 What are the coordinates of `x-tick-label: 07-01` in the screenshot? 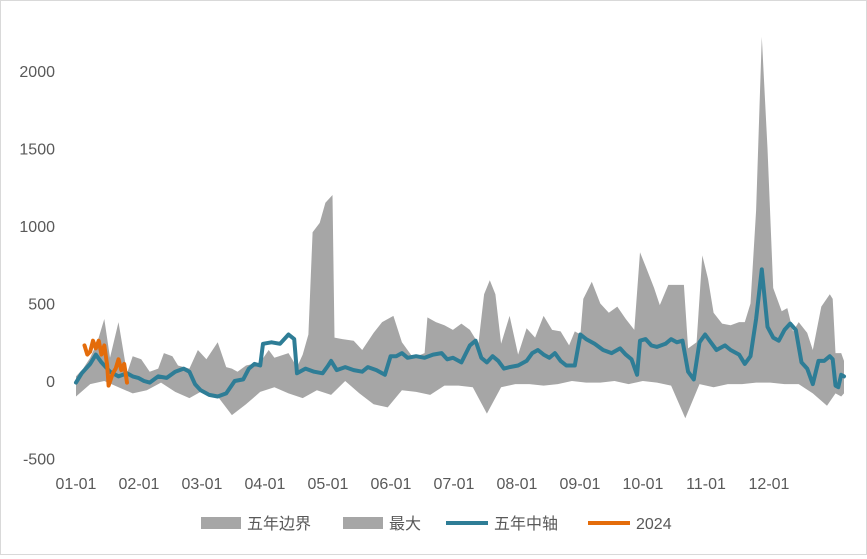 It's located at (454, 484).